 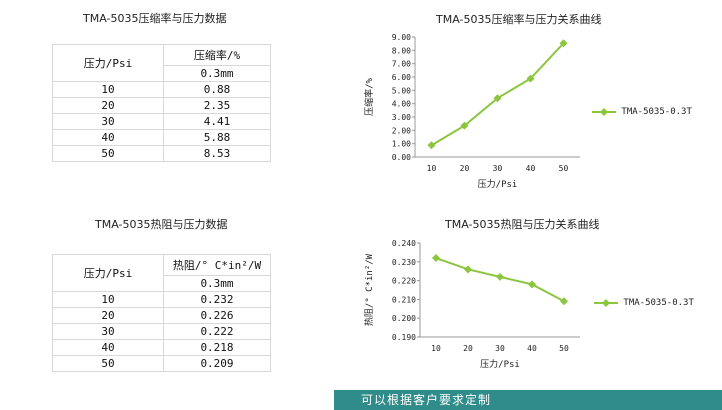 What do you see at coordinates (401, 37) in the screenshot?
I see `y-tick-label: 9.00` at bounding box center [401, 37].